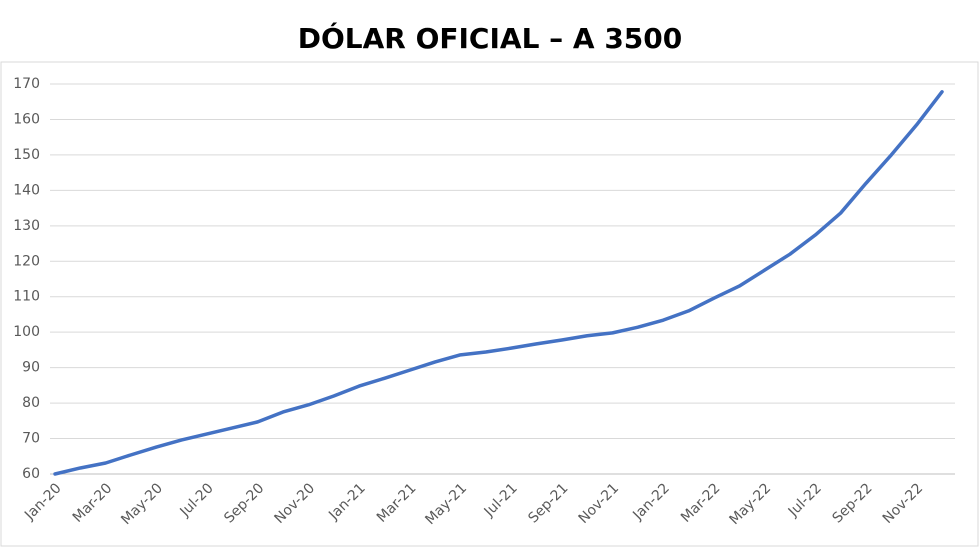 The width and height of the screenshot is (980, 552). Describe the element at coordinates (26, 190) in the screenshot. I see `y-tick-label: 140` at that location.